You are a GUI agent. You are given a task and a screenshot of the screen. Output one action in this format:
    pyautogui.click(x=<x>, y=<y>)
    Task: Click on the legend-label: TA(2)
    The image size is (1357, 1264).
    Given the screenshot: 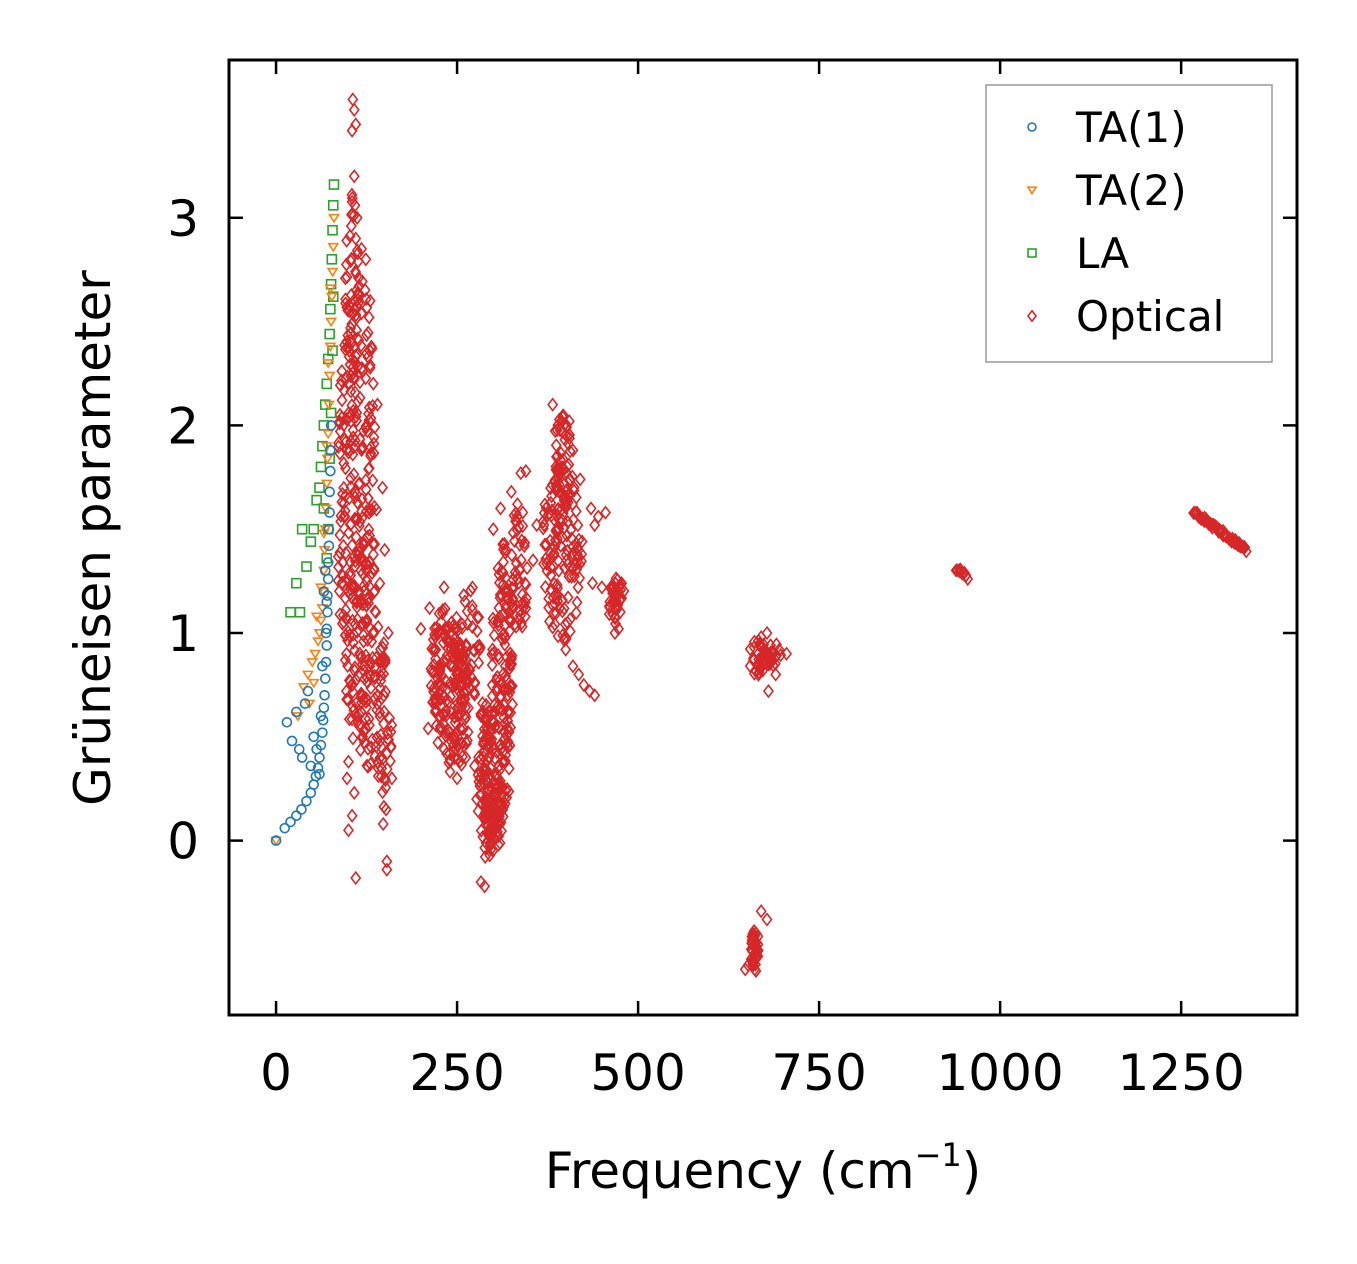 What is the action you would take?
    pyautogui.click(x=1131, y=190)
    